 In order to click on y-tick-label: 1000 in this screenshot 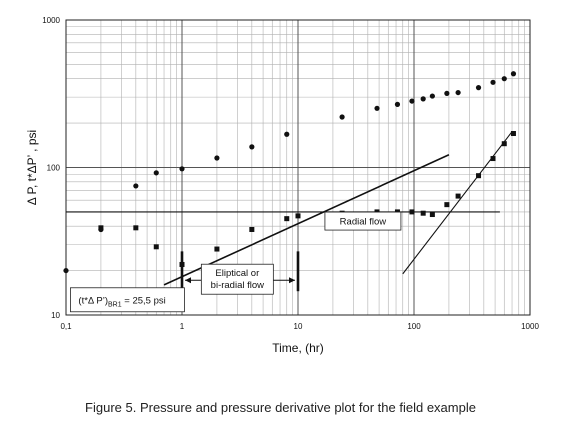, I will do `click(51, 20)`.